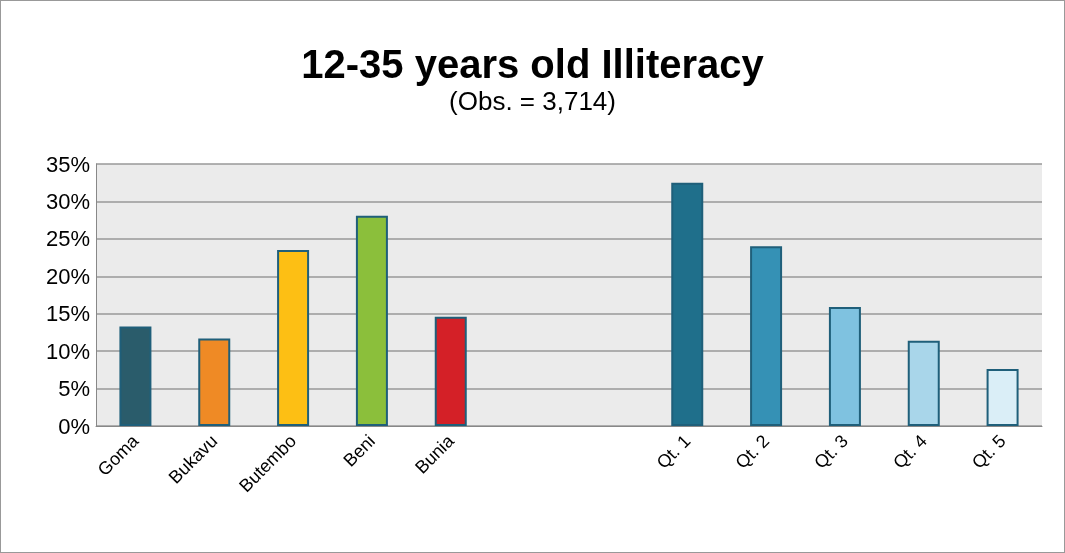  What do you see at coordinates (910, 451) in the screenshot?
I see `x-tick-label: Qt. 4` at bounding box center [910, 451].